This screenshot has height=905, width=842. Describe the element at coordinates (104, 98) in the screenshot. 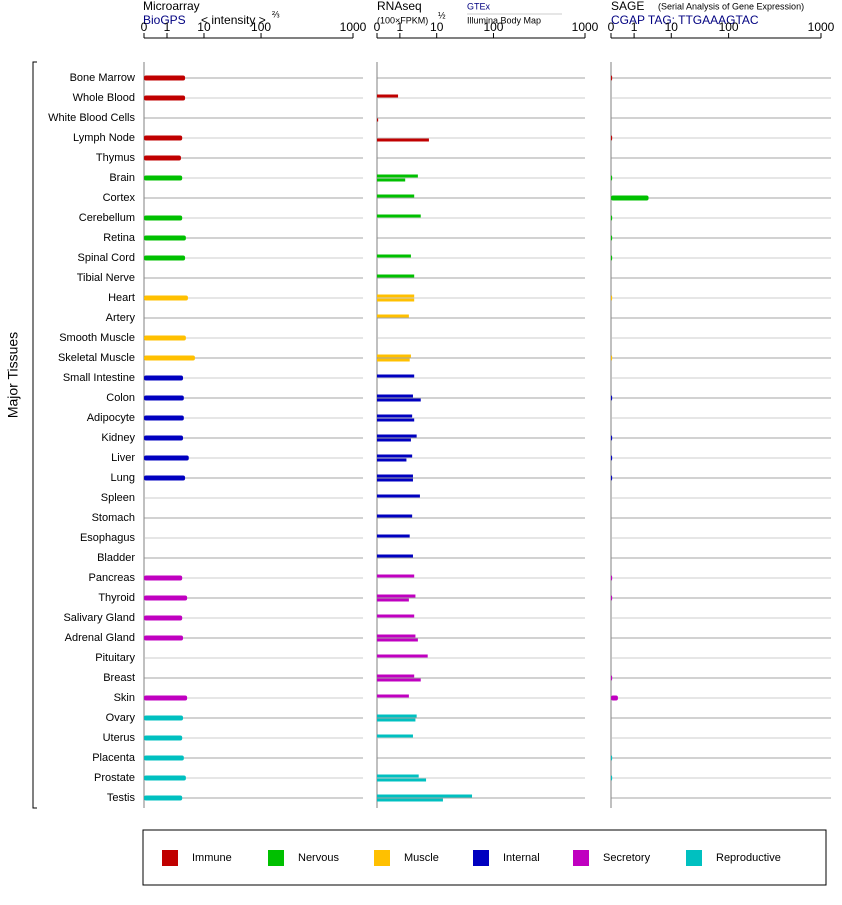

I see `tissue-label: Whole Blood` at that location.